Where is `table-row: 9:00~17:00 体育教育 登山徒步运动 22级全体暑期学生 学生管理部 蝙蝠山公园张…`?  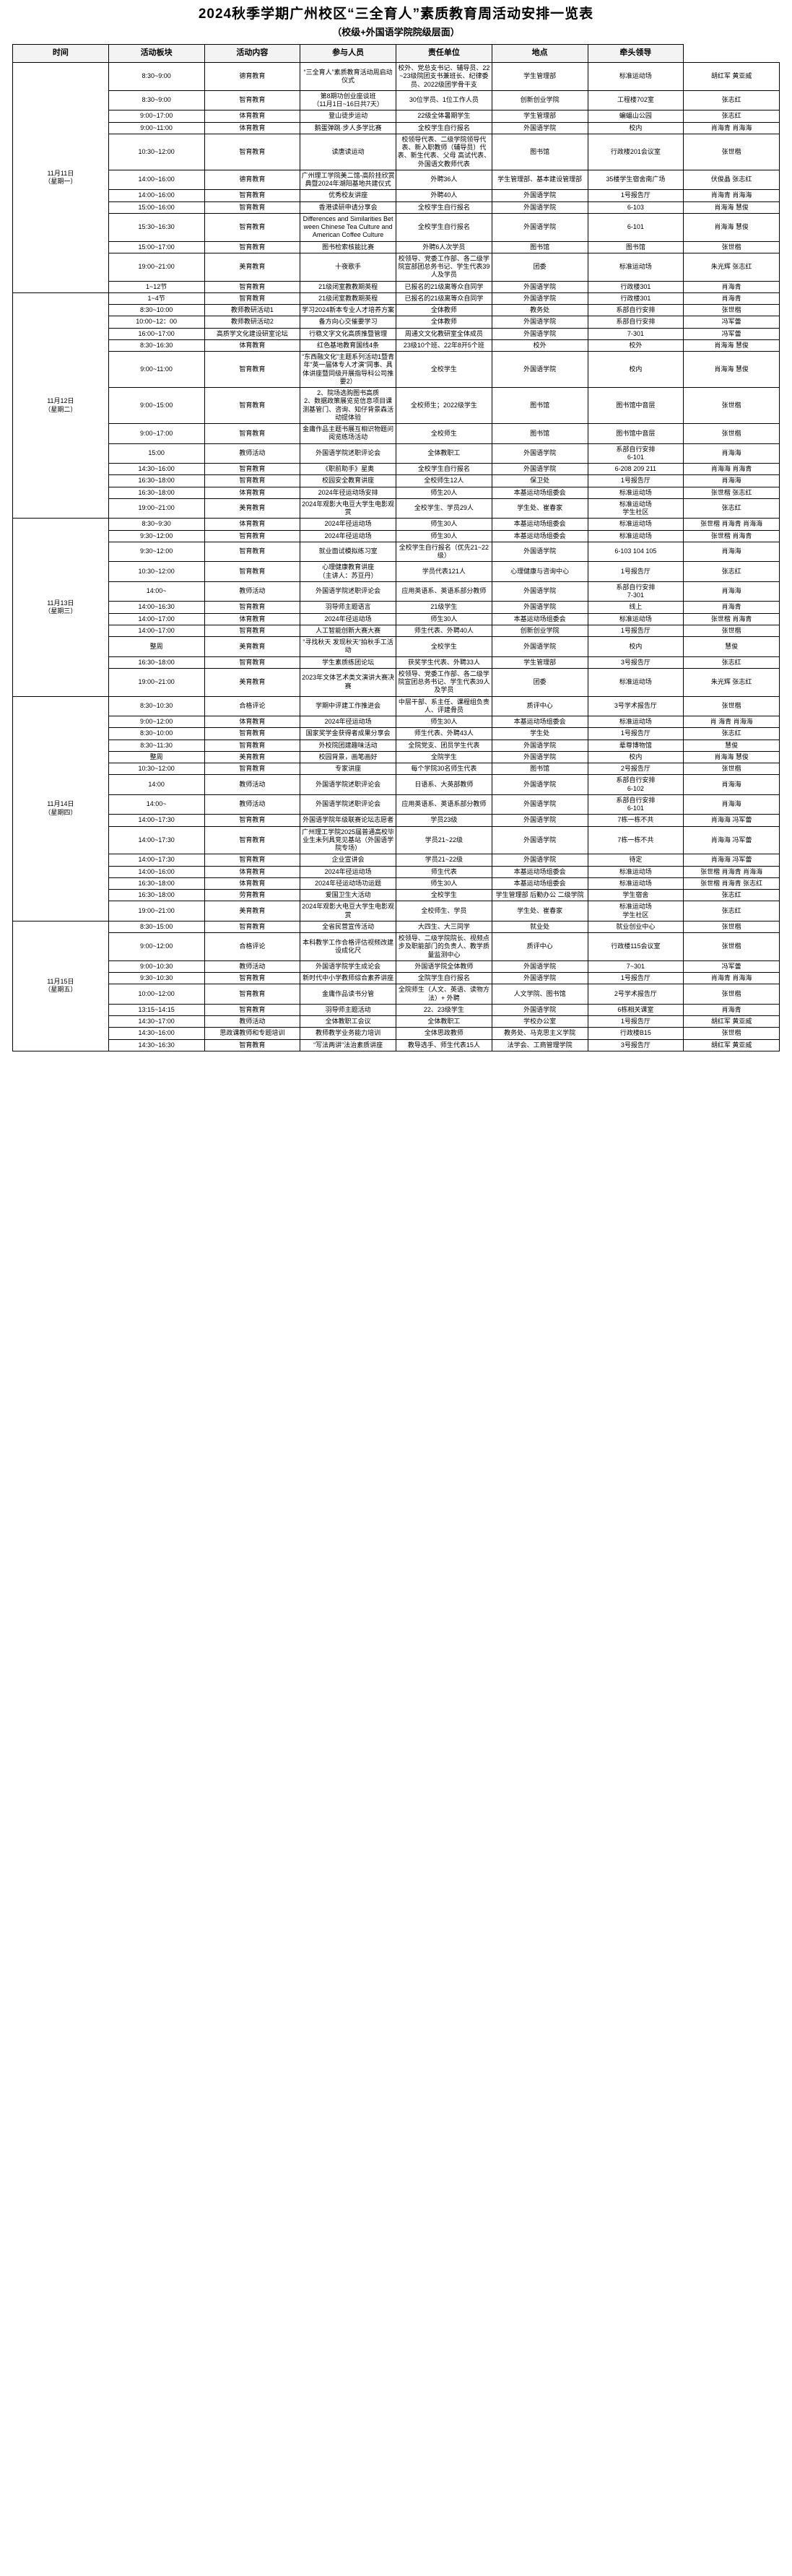 table-row: 9:00~17:00 体育教育 登山徒步运动 22级全体暑期学生 学生管理部 蝙蝠山公园张… is located at coordinates (397, 116).